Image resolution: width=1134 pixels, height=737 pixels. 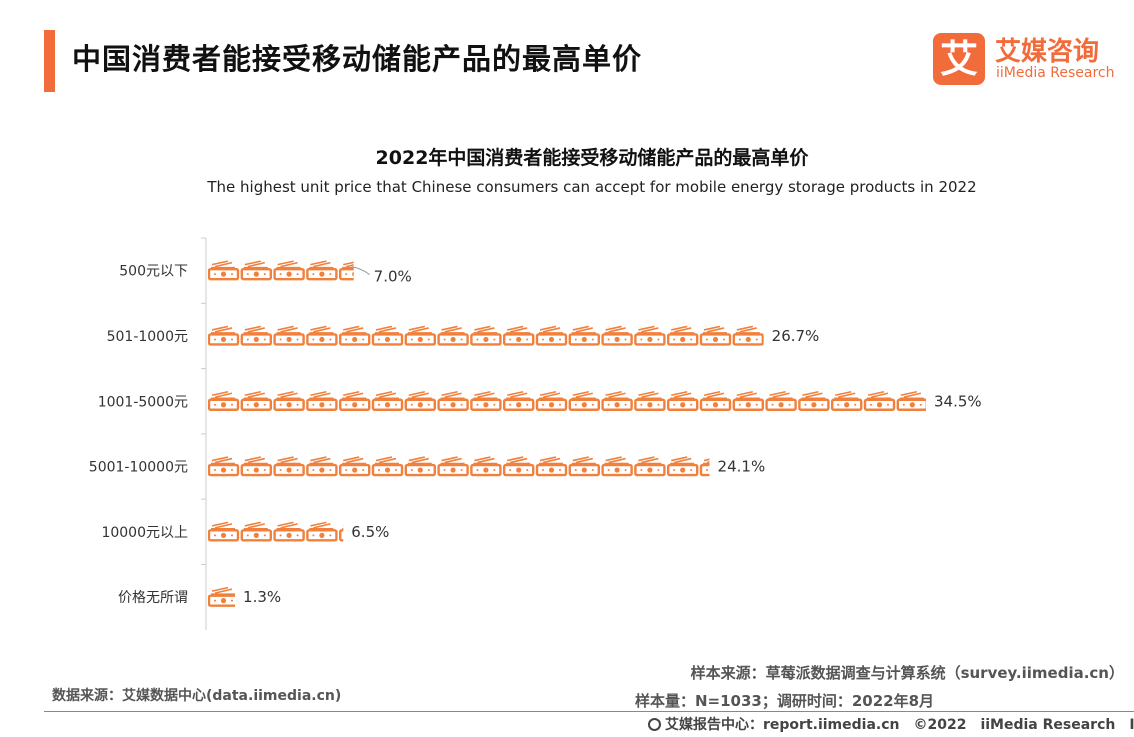 I want to click on value-label: 7.0%, so click(x=393, y=277).